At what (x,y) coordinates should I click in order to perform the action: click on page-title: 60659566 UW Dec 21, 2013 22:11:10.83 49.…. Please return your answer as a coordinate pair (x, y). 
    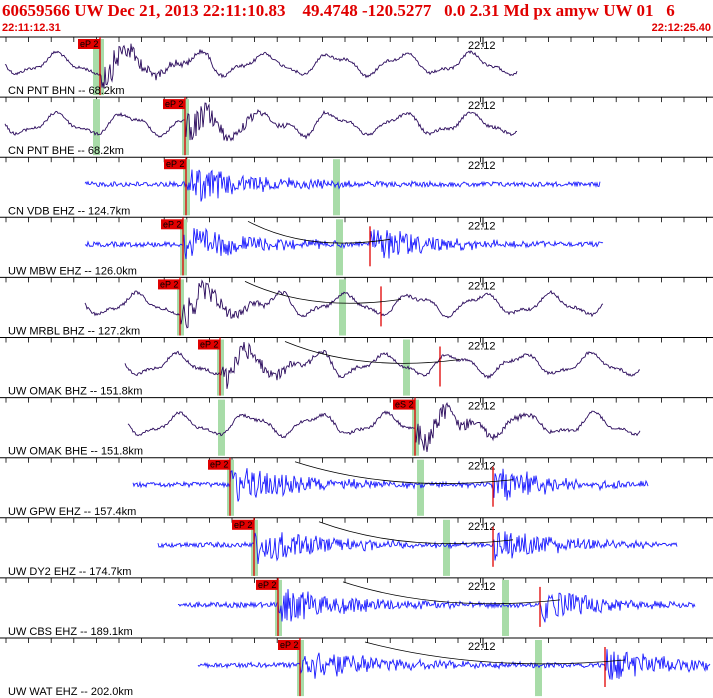
    Looking at the image, I should click on (338, 10).